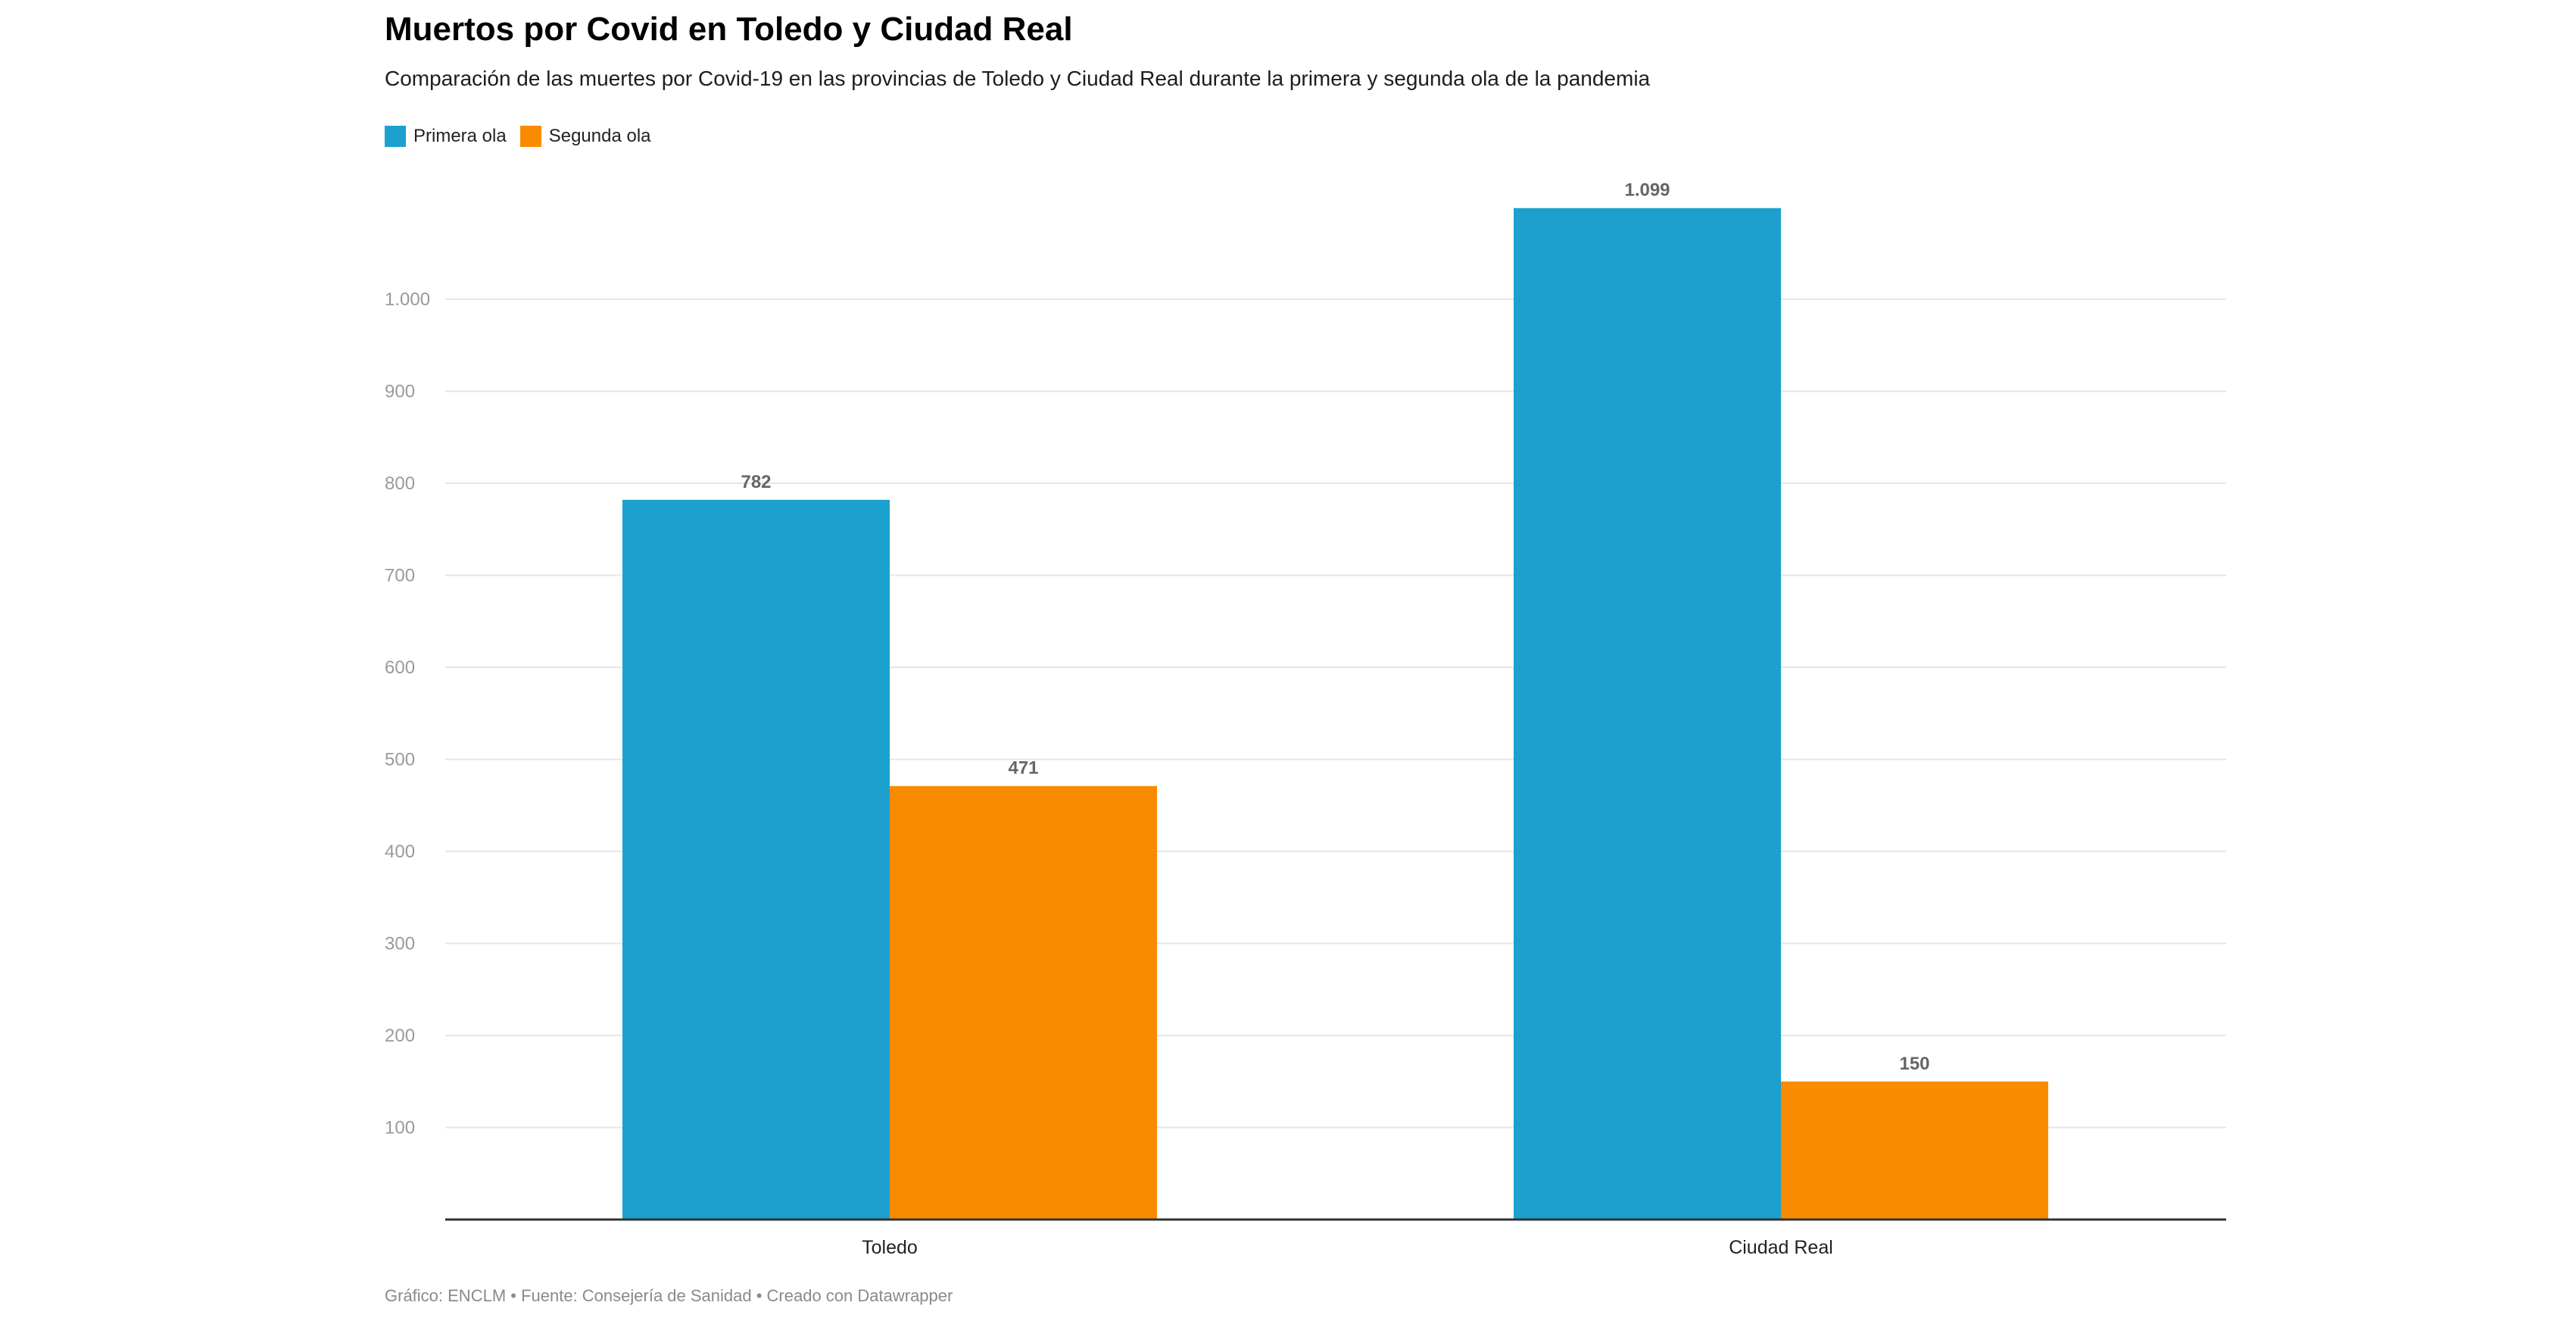 This screenshot has width=2576, height=1318. I want to click on x-category-label: Toledo, so click(890, 1247).